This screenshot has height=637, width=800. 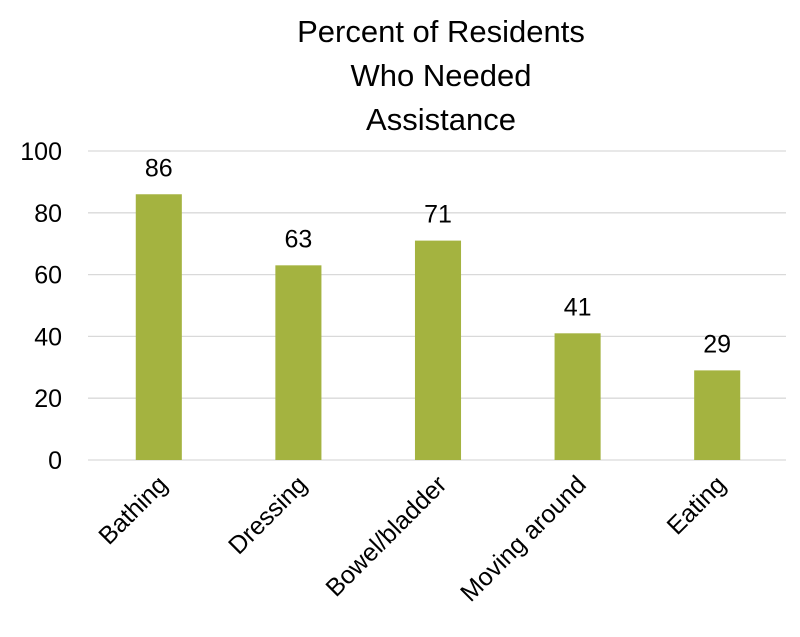 What do you see at coordinates (133, 510) in the screenshot?
I see `x-category-label: Bathing` at bounding box center [133, 510].